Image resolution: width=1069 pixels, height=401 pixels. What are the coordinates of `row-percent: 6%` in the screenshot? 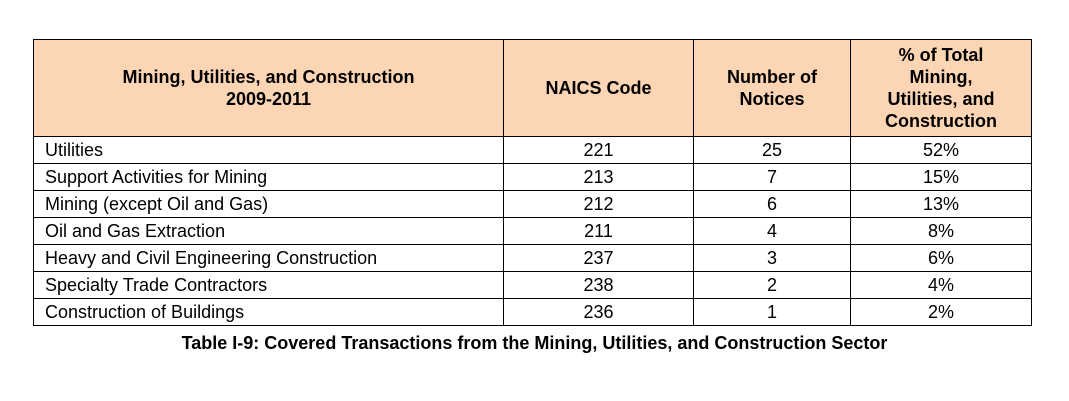 It's located at (941, 258).